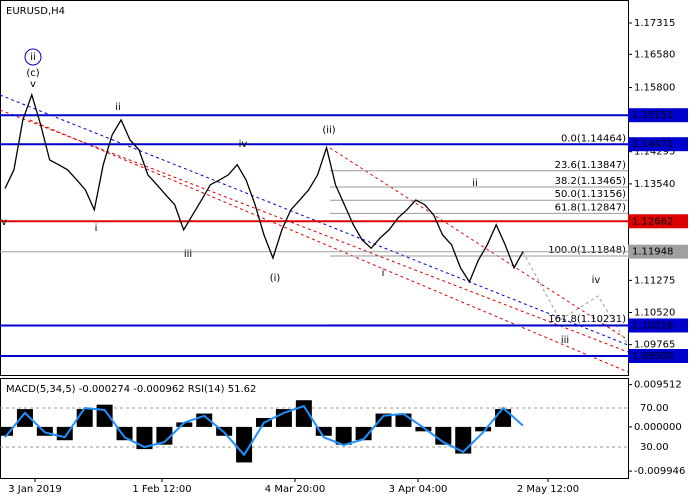  I want to click on level-label: 1.14471, so click(652, 144).